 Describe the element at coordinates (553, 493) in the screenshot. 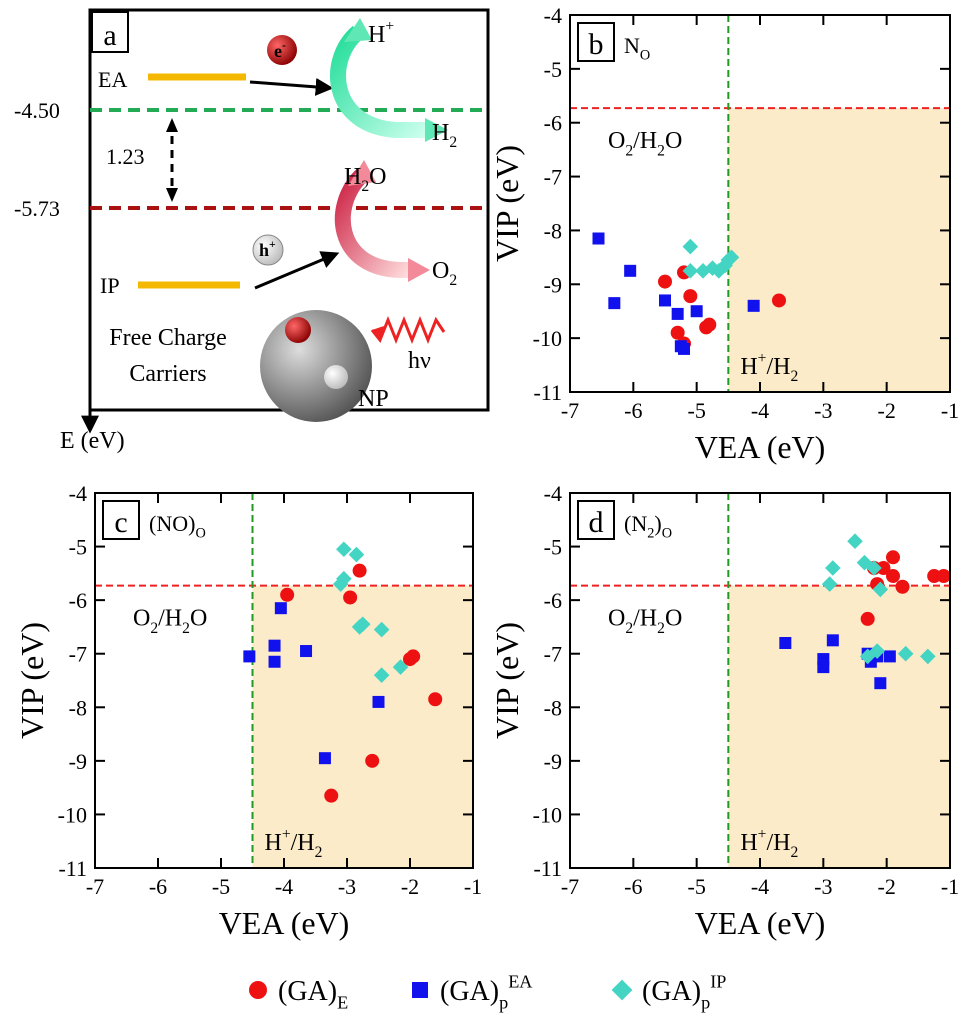

I see `y-tick-label: -4` at that location.